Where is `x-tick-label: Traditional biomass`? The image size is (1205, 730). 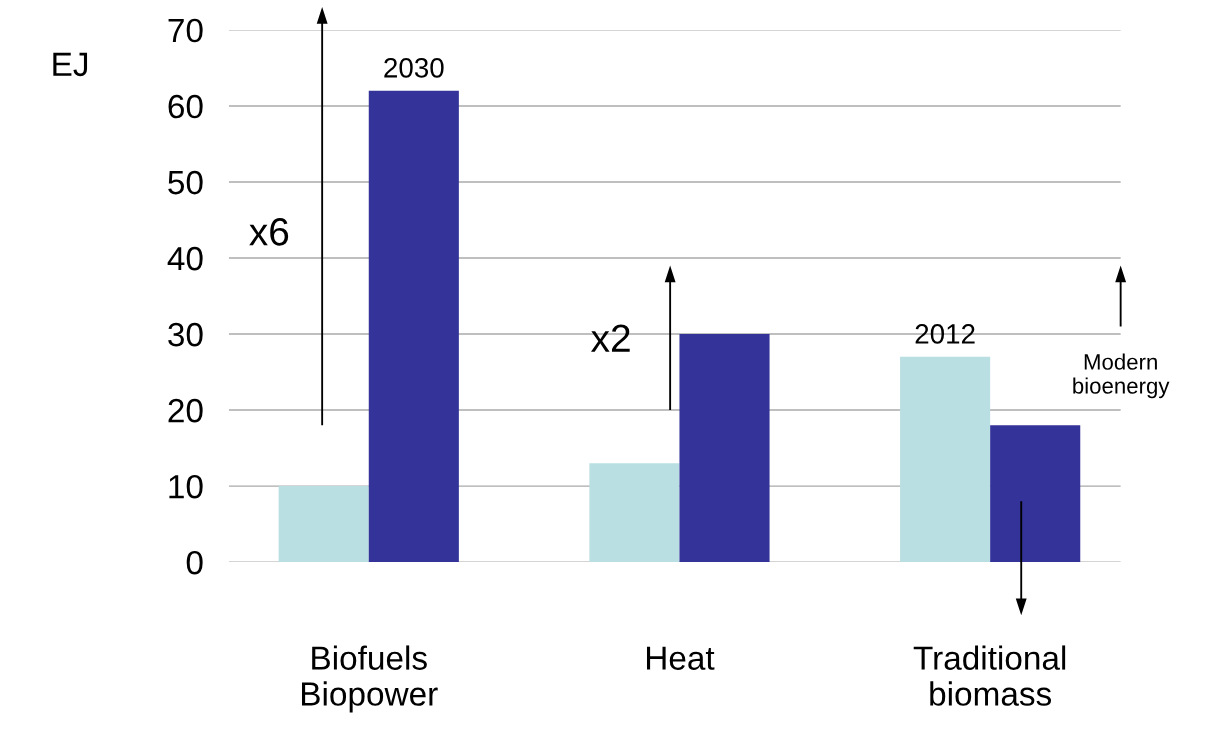
x-tick-label: Traditional biomass is located at coordinates (989, 675).